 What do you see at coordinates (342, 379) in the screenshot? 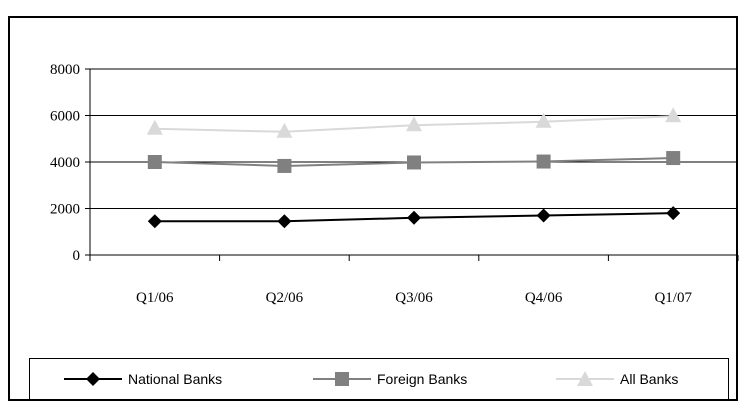
I see `legend-swatch-foreign-banks` at bounding box center [342, 379].